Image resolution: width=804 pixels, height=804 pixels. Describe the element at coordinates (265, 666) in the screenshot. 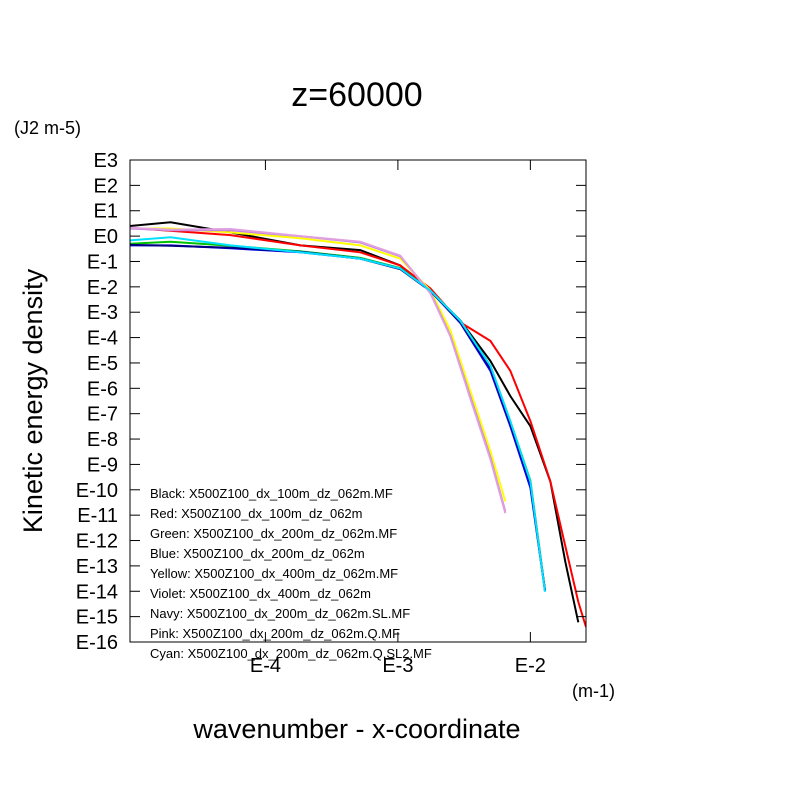

I see `x-tick-label: E-4` at that location.